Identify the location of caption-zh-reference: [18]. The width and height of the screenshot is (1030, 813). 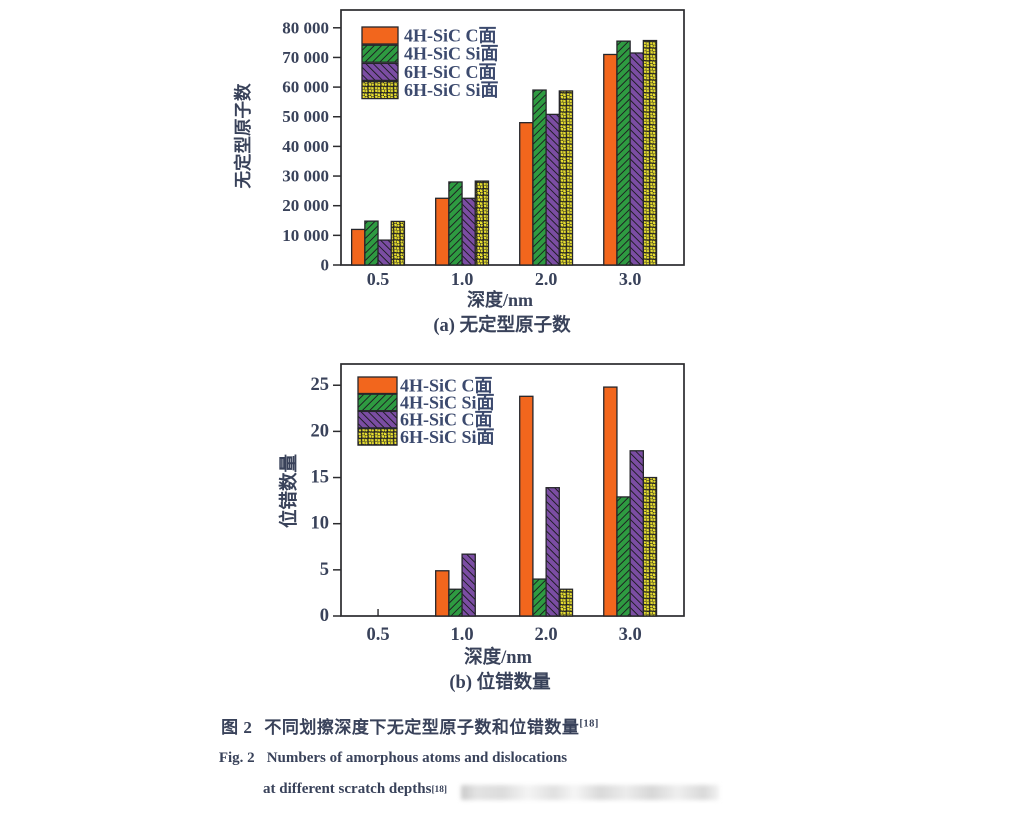
(589, 724).